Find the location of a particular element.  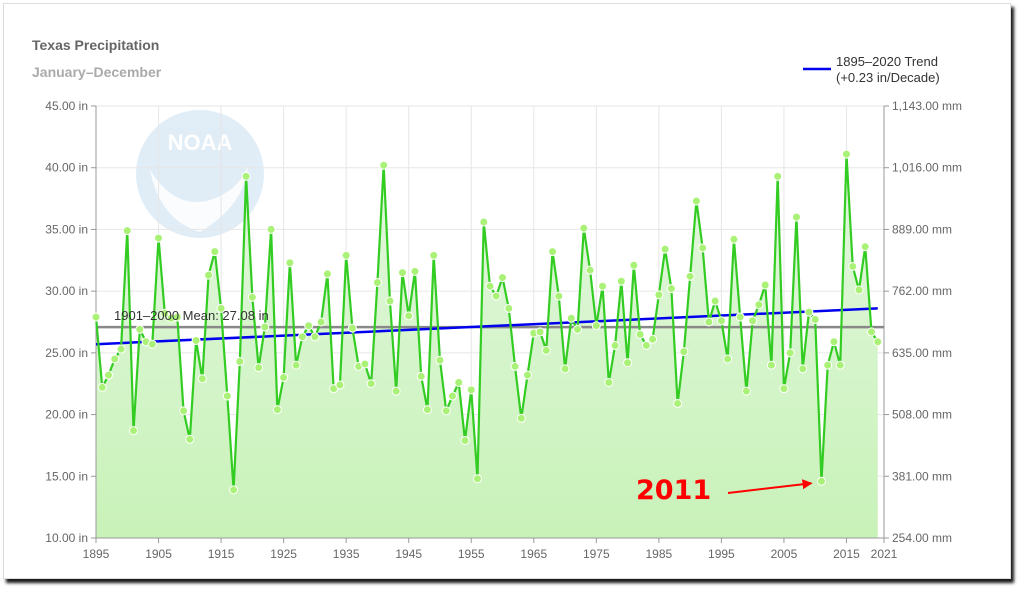

y-tick-label-left: 10.00 in is located at coordinates (66, 538).